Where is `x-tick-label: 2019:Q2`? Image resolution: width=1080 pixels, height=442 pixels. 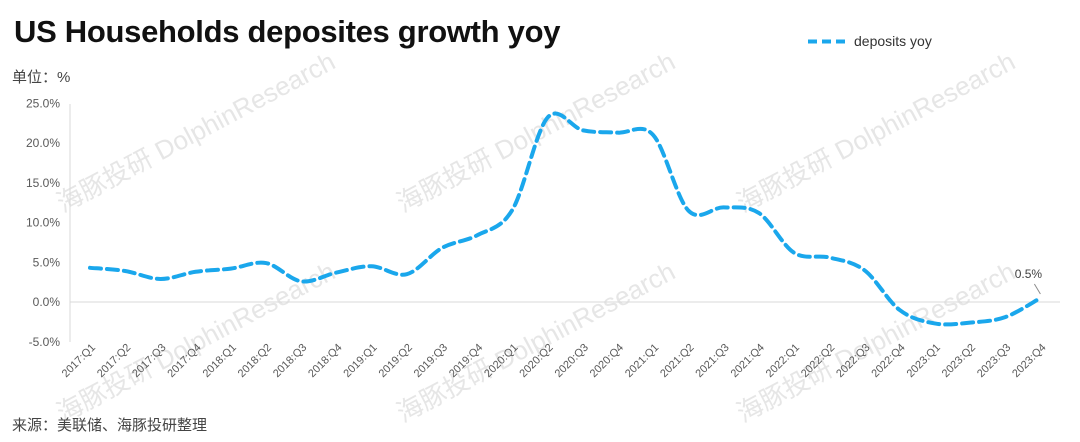
x-tick-label: 2019:Q2 is located at coordinates (396, 361).